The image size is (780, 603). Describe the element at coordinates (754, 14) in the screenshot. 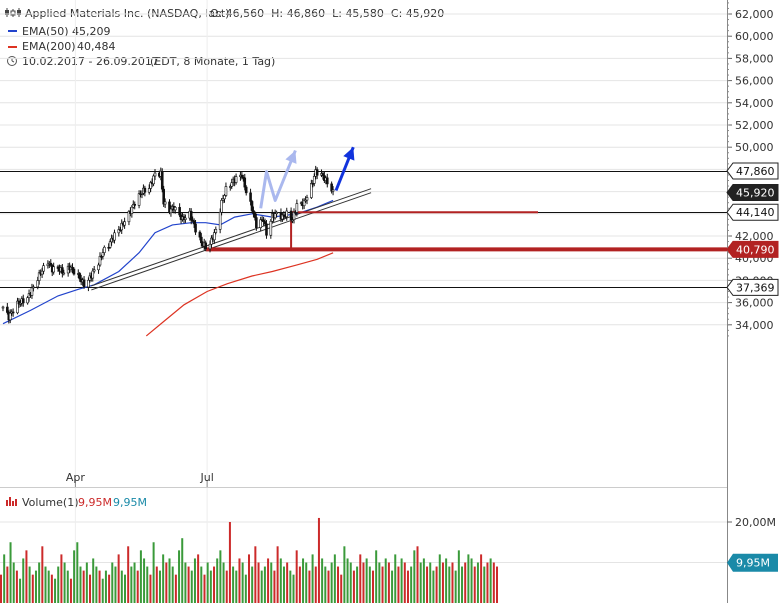

I see `y-tick-label: 62,000` at that location.